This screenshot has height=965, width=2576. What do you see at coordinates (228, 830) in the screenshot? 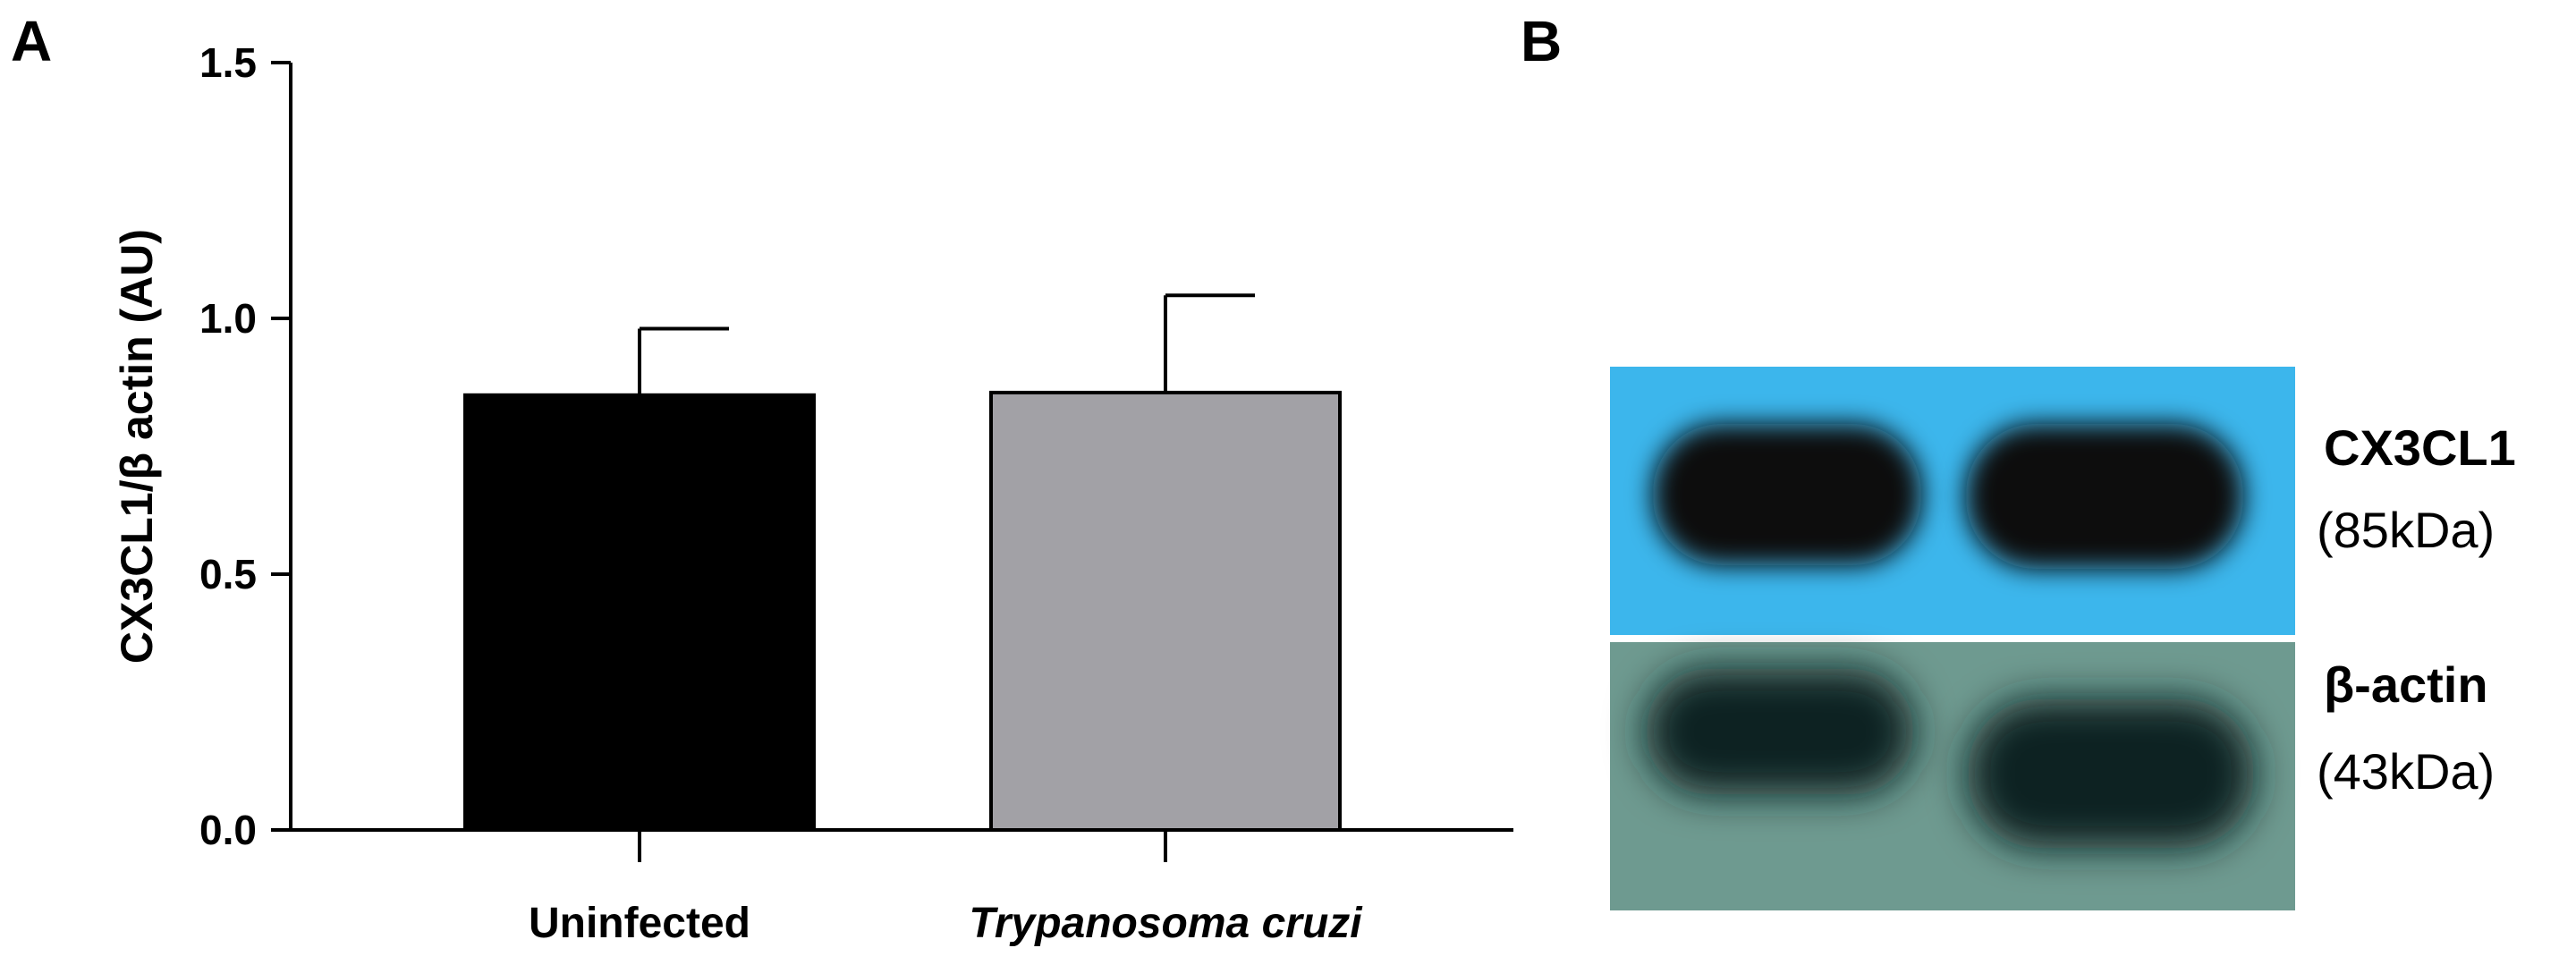
I see `y-tick-label: 0.0` at bounding box center [228, 830].